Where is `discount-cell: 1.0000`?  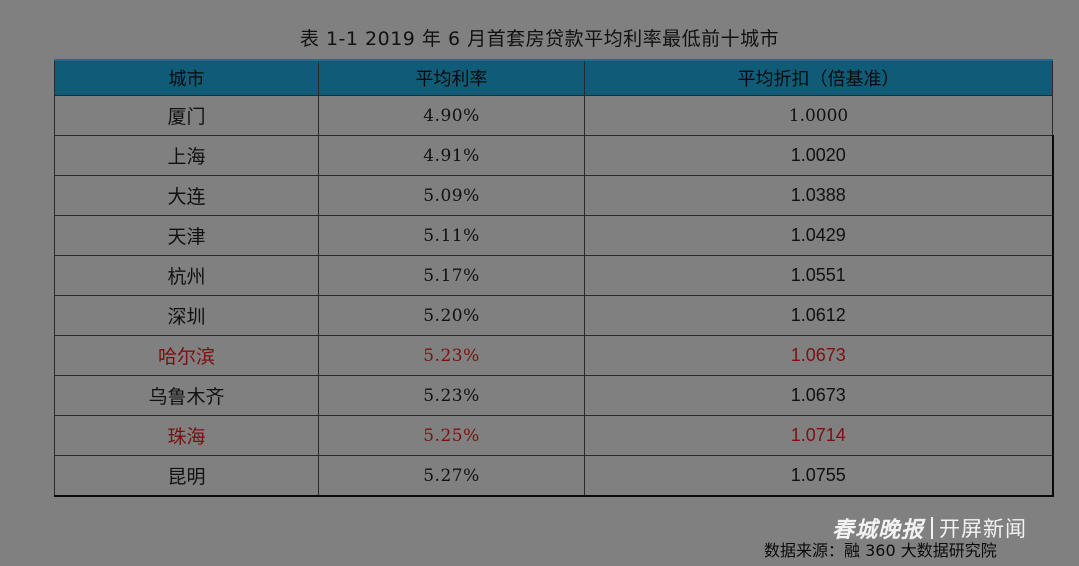 discount-cell: 1.0000 is located at coordinates (818, 115).